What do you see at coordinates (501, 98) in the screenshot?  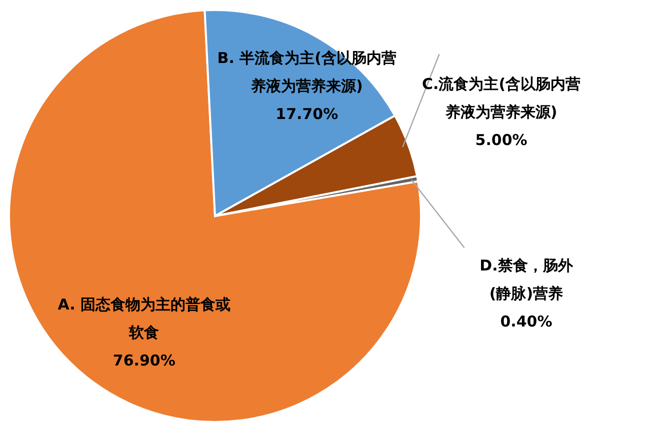 I see `slice-label: C.流食为主(含以肠内营养液为营养来源)` at bounding box center [501, 98].